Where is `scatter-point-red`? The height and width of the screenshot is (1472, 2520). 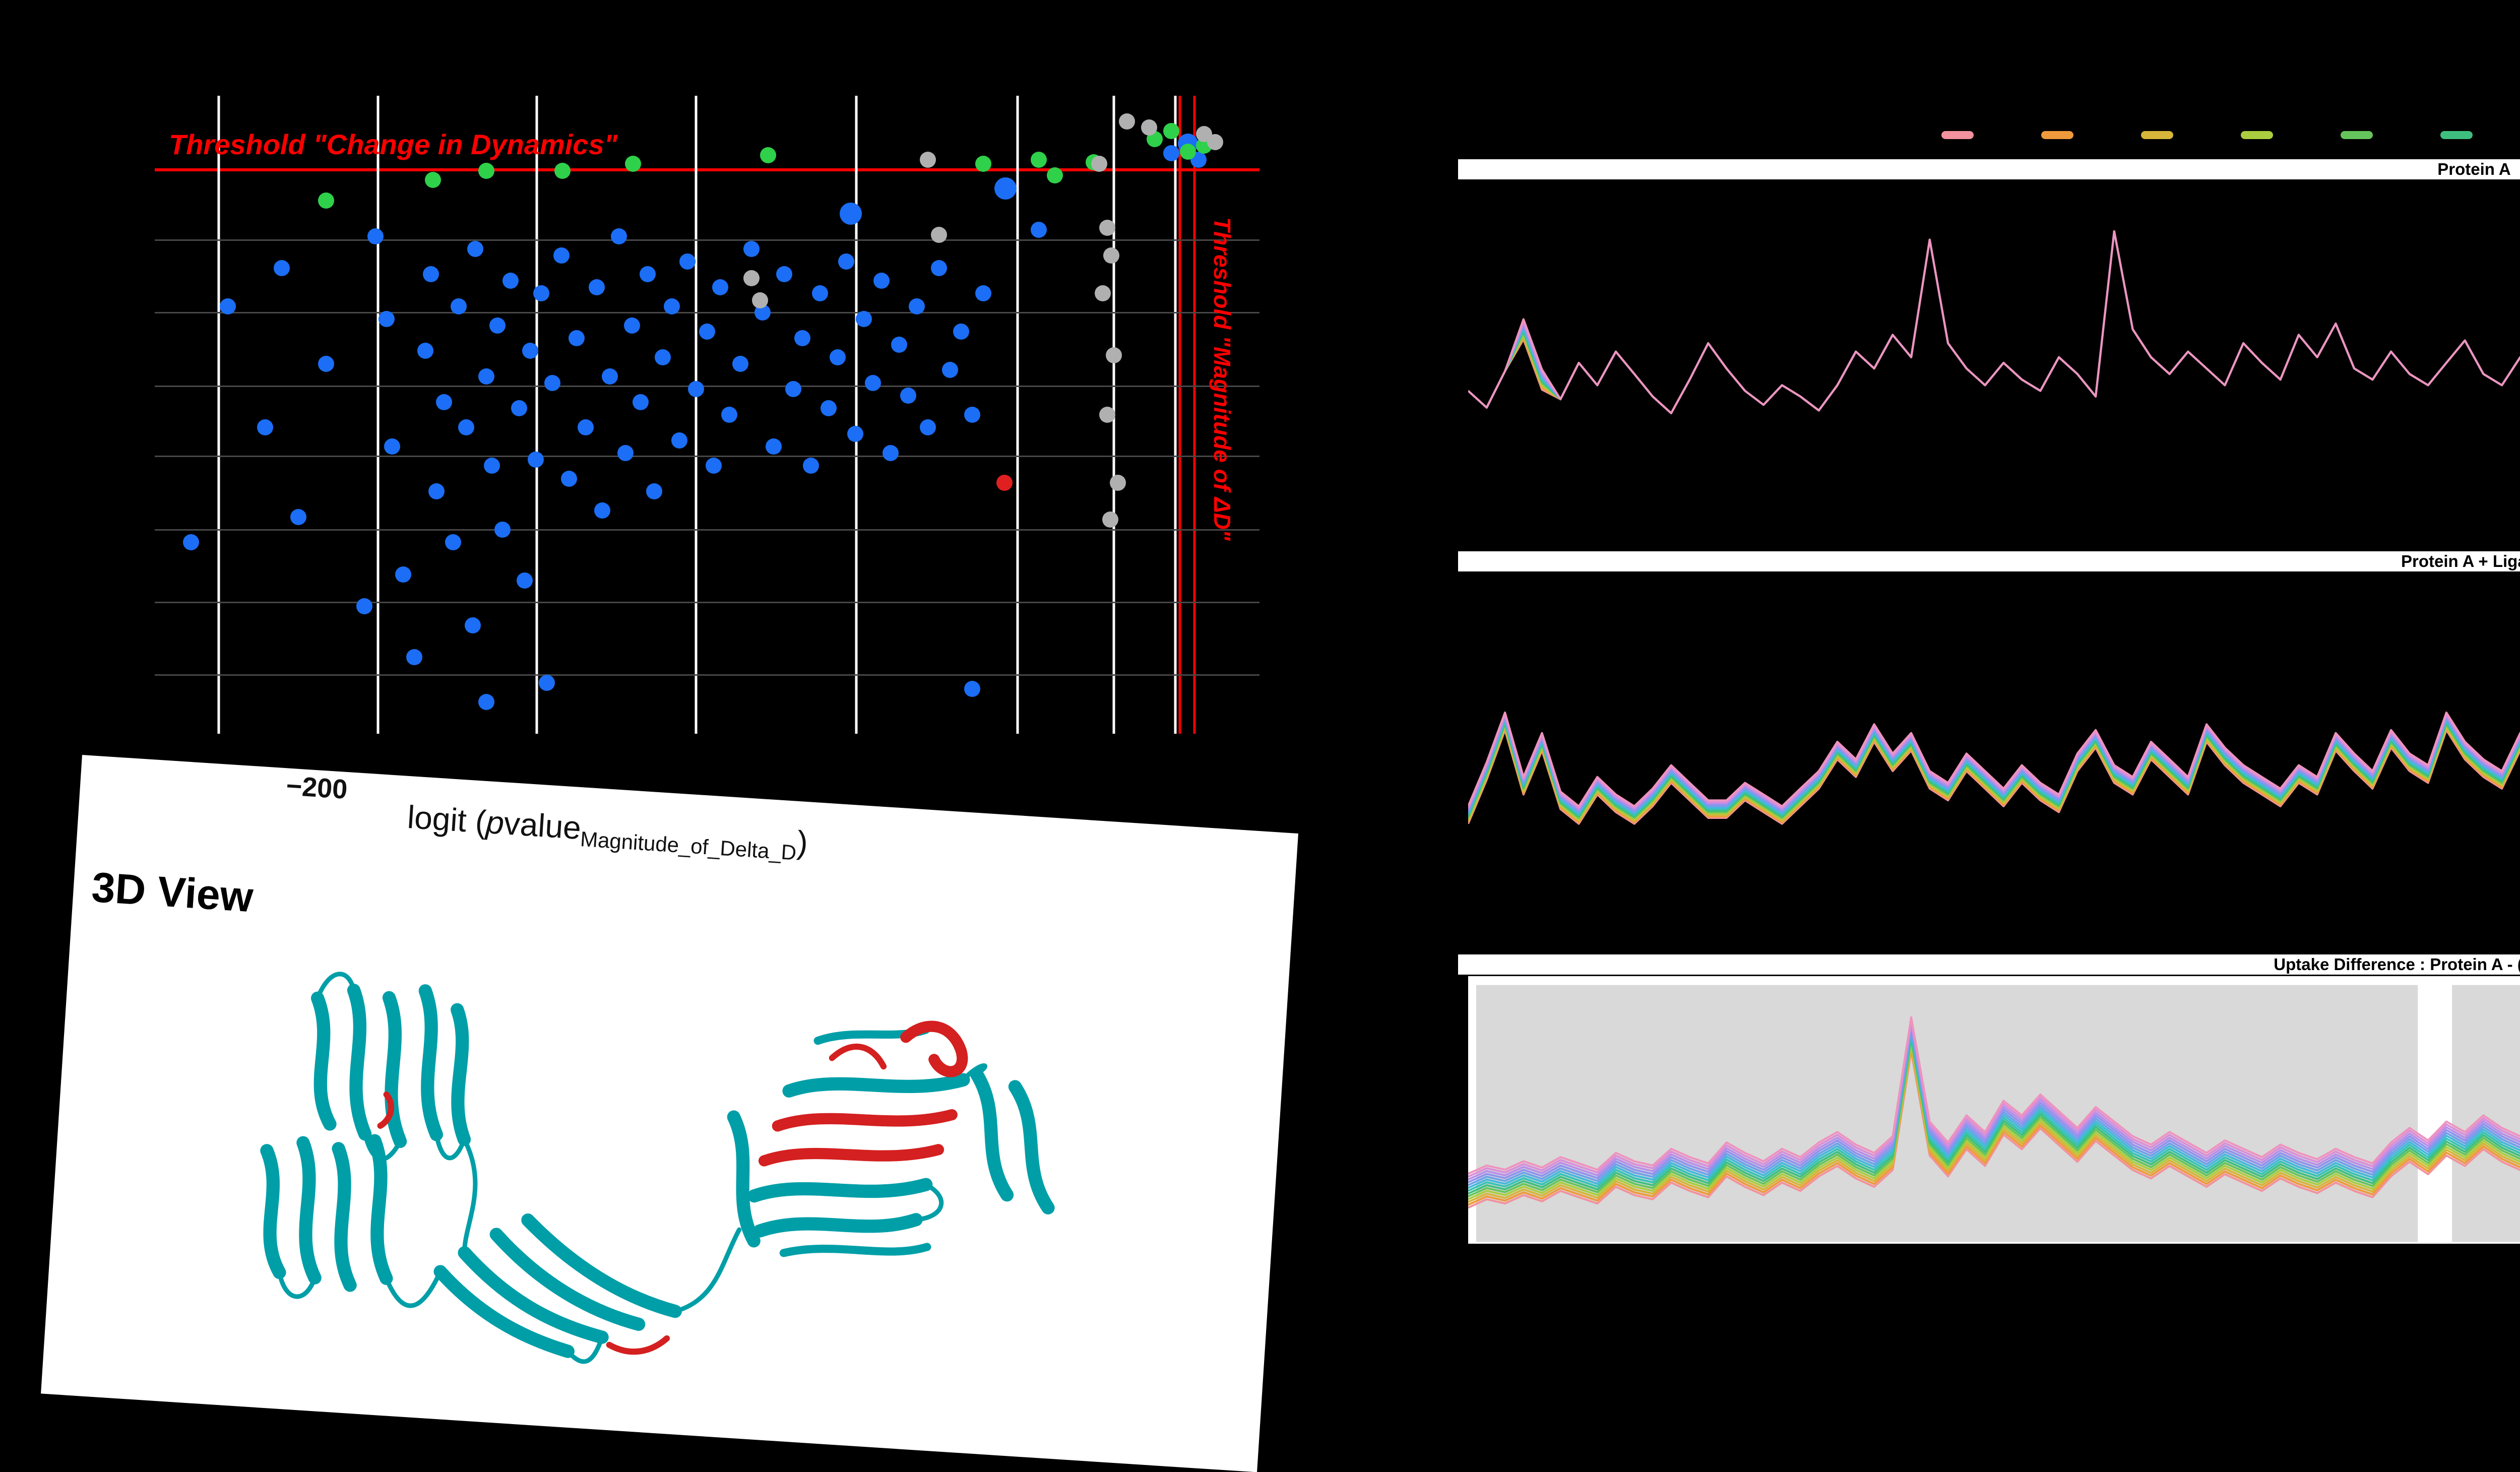
scatter-point-red is located at coordinates (1005, 483).